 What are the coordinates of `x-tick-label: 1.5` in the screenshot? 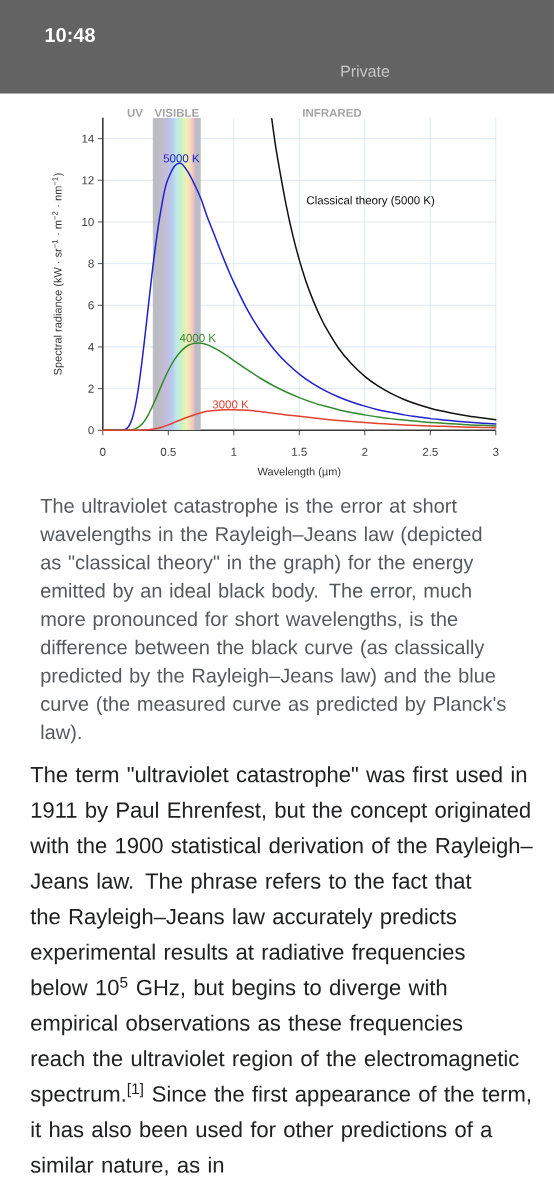 It's located at (299, 451).